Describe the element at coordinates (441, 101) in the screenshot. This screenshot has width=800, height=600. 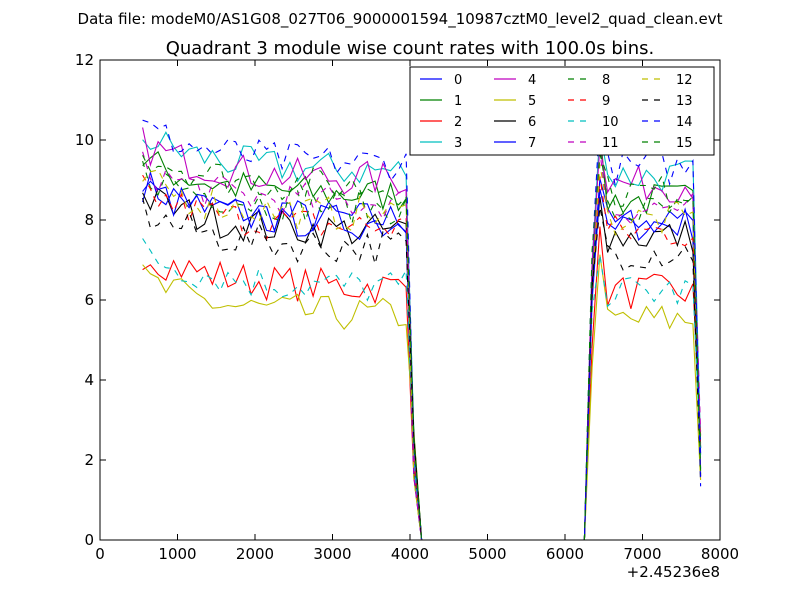
I see `legend-item-1: 1` at that location.